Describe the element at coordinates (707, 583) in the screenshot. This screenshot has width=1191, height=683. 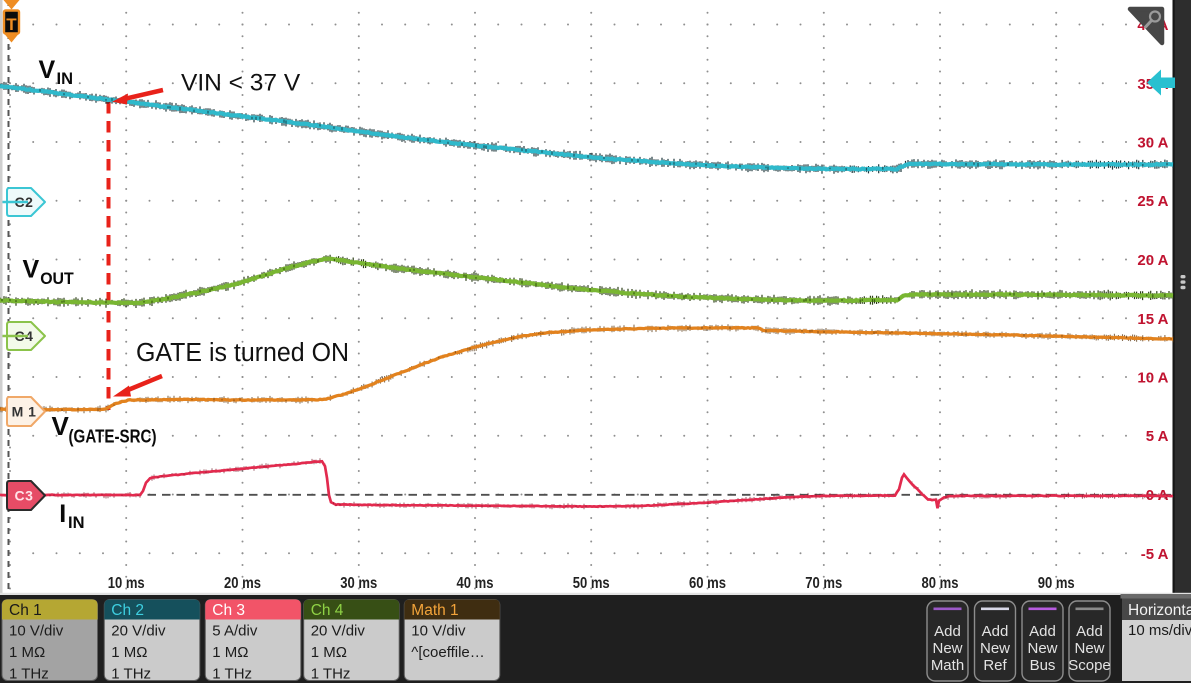
I see `svg-text: 60 ms` at that location.